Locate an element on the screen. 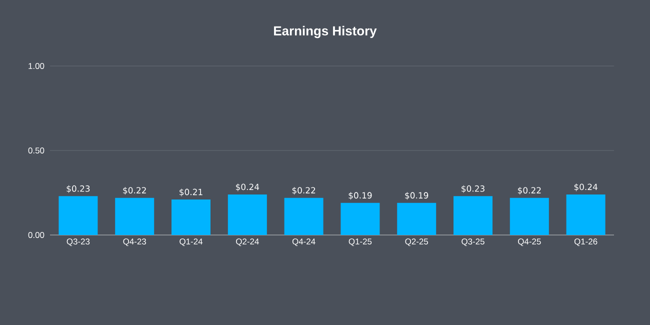 Image resolution: width=650 pixels, height=325 pixels. x-tick-label: Q3-23 is located at coordinates (78, 242).